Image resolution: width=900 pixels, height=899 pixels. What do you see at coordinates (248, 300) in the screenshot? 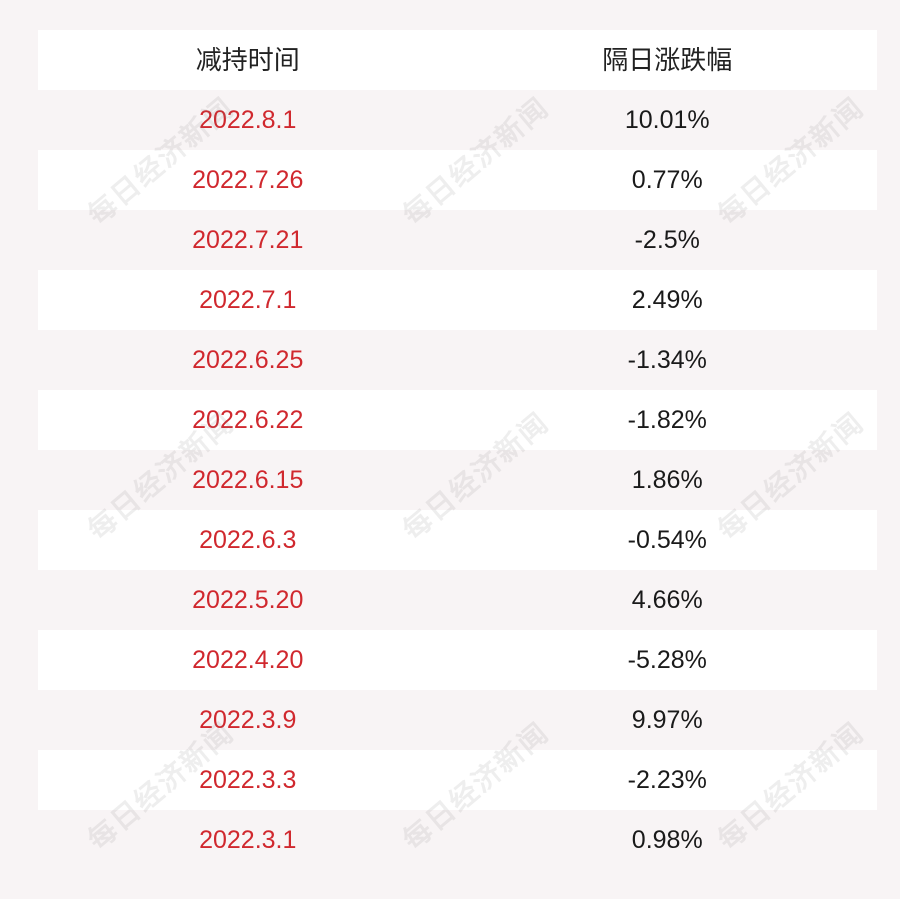
I see `reduction-date-cell: 2022.7.1` at bounding box center [248, 300].